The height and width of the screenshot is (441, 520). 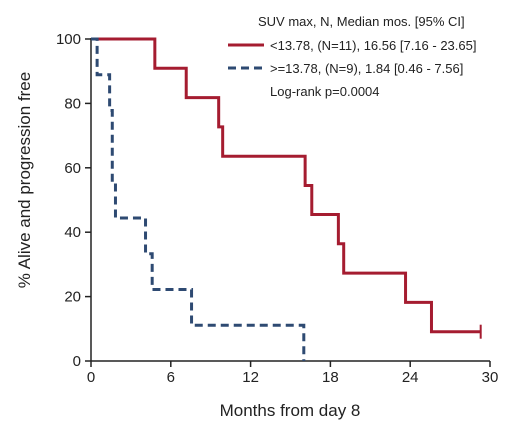 What do you see at coordinates (250, 377) in the screenshot?
I see `x-tick-label: 12` at bounding box center [250, 377].